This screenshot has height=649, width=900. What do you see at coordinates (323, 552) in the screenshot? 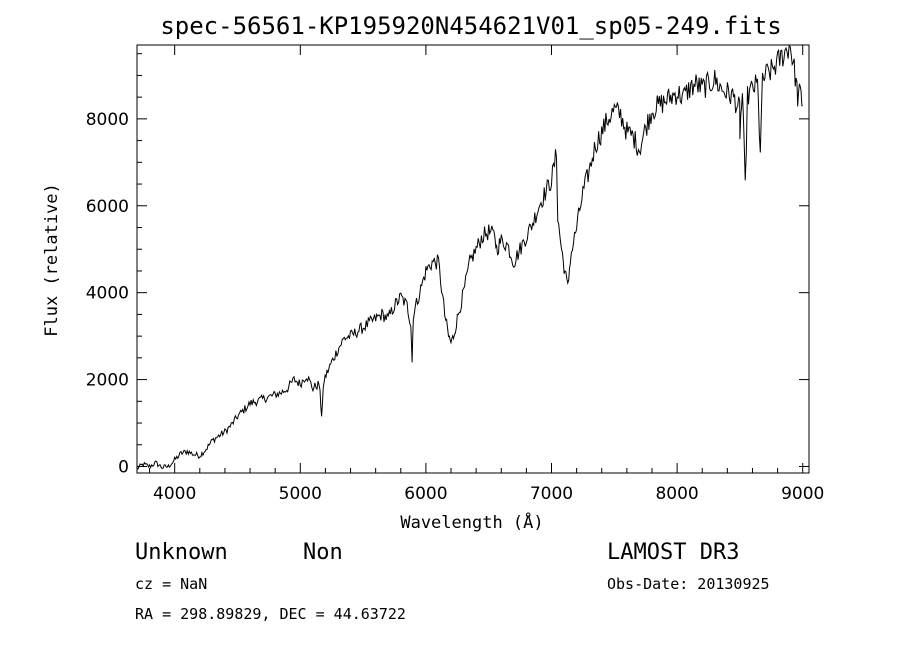
I see `object-subclass: Non` at bounding box center [323, 552].